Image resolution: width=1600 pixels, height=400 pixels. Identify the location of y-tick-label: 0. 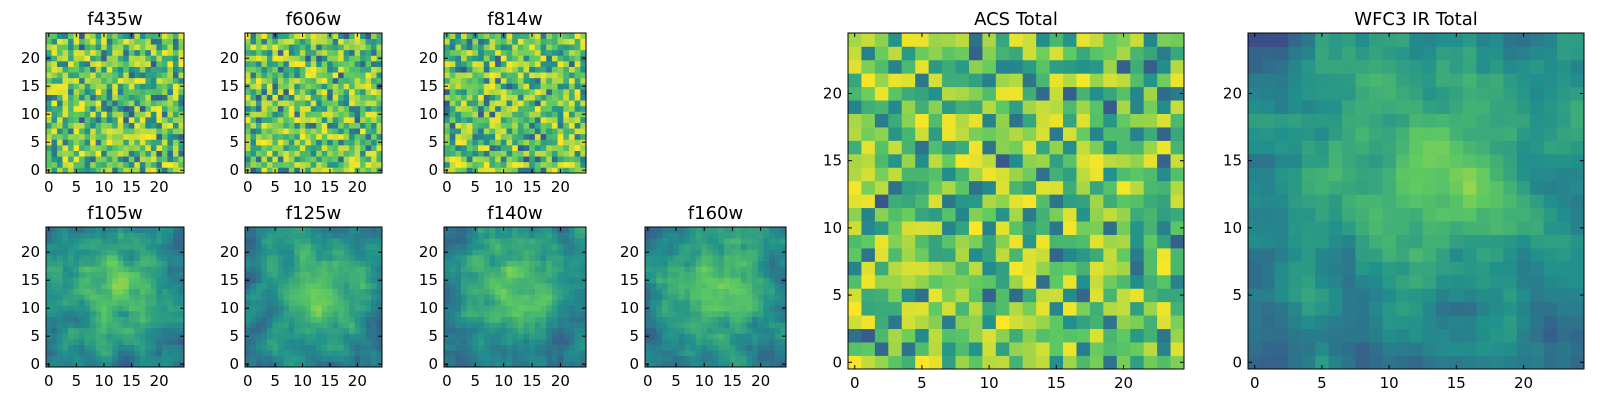
(433, 170).